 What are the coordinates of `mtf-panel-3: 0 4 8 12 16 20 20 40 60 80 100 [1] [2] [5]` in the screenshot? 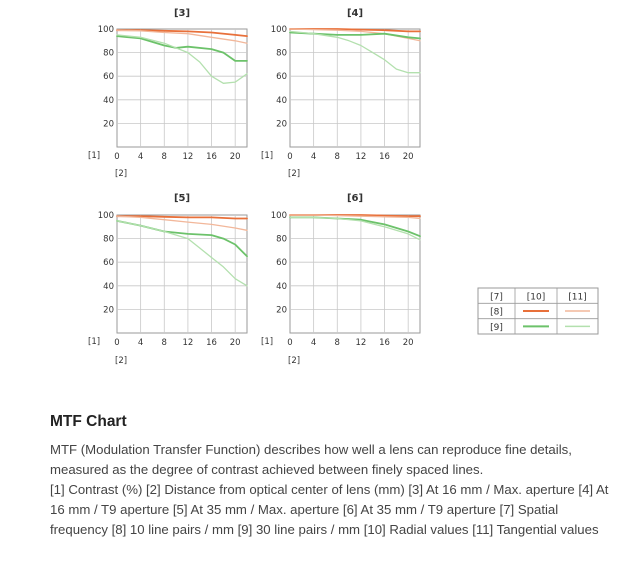 It's located at (168, 279).